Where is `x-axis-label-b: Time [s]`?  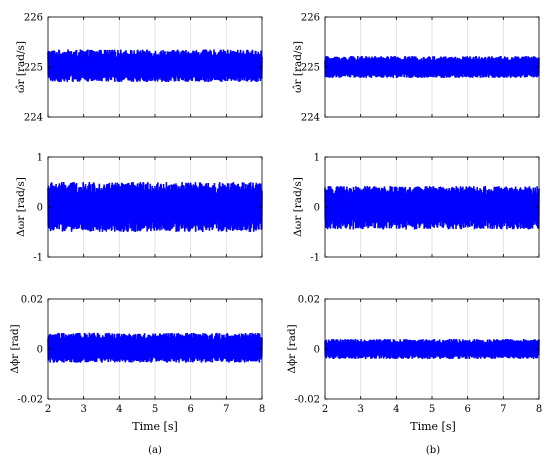
x-axis-label-b: Time [s] is located at coordinates (433, 426).